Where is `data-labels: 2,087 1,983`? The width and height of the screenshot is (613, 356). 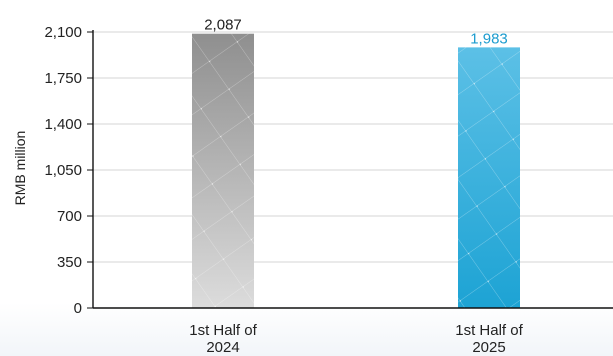
data-labels: 2,087 1,983 is located at coordinates (356, 32).